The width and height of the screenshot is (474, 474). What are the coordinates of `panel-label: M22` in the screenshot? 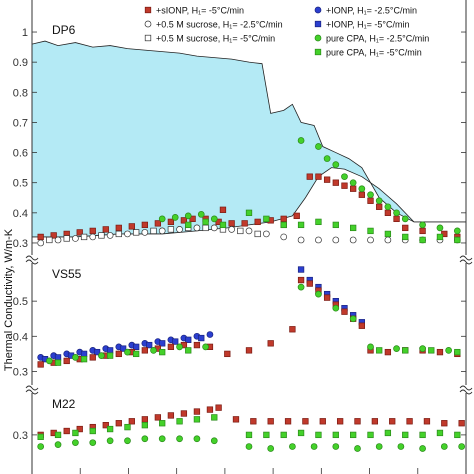 It's located at (64, 404).